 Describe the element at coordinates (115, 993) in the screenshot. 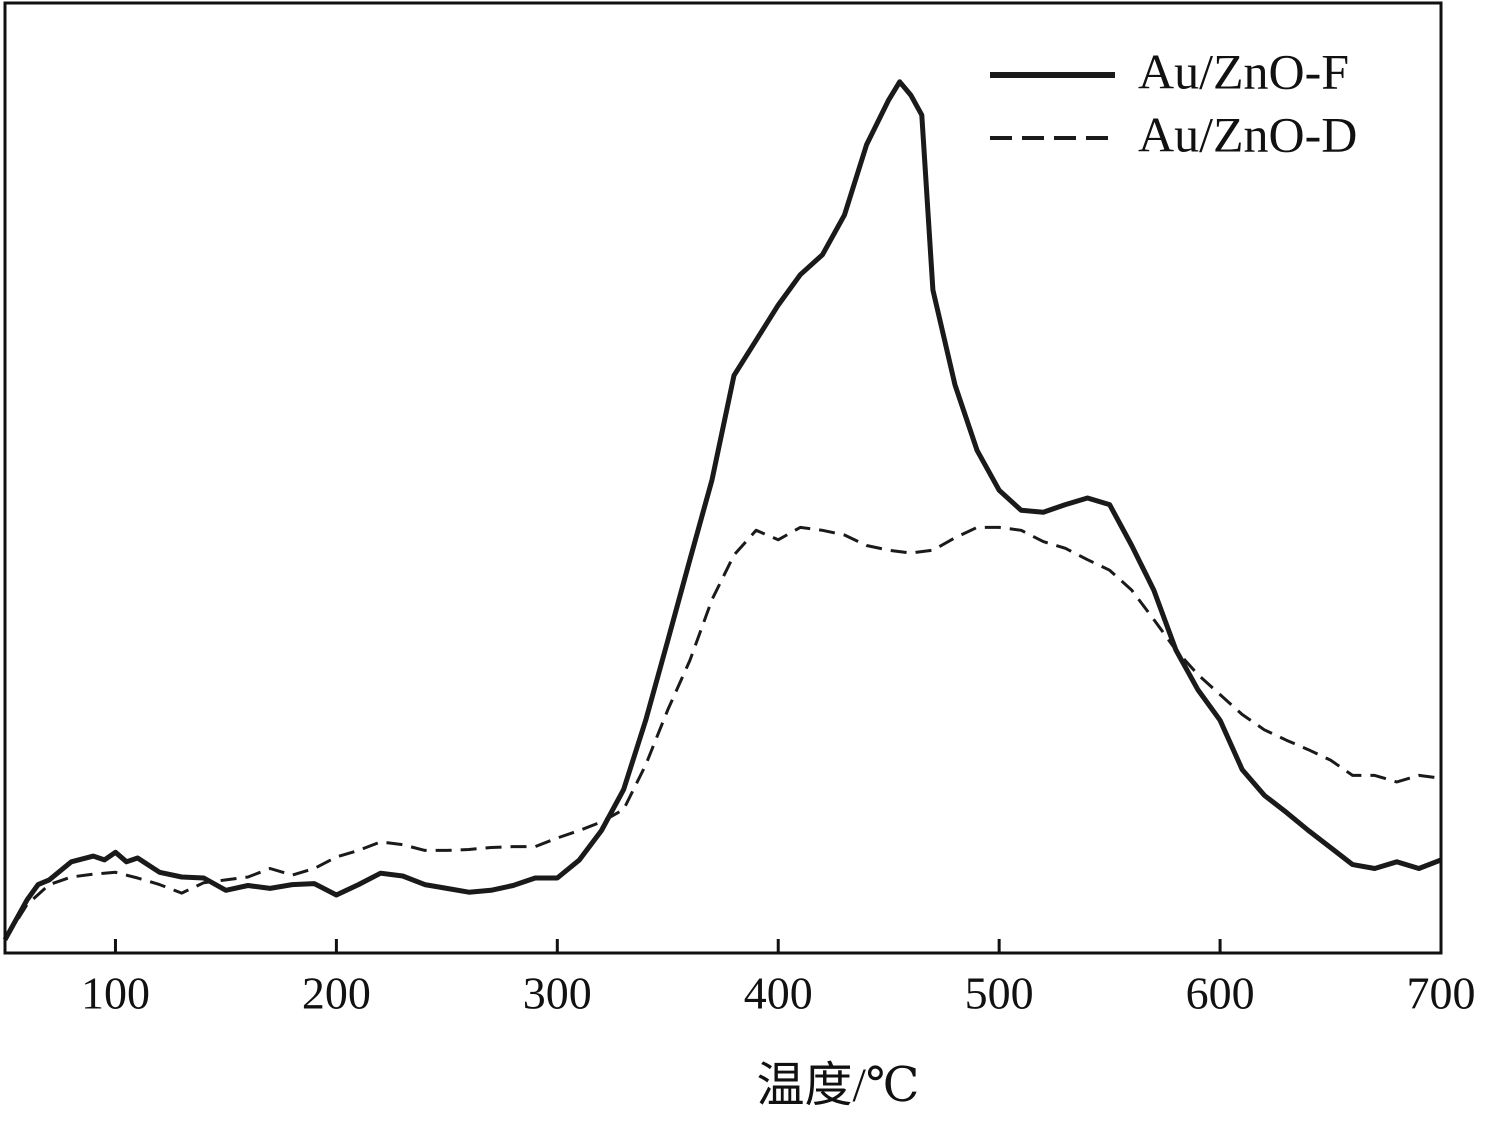

I see `x-tick-label: 100` at that location.